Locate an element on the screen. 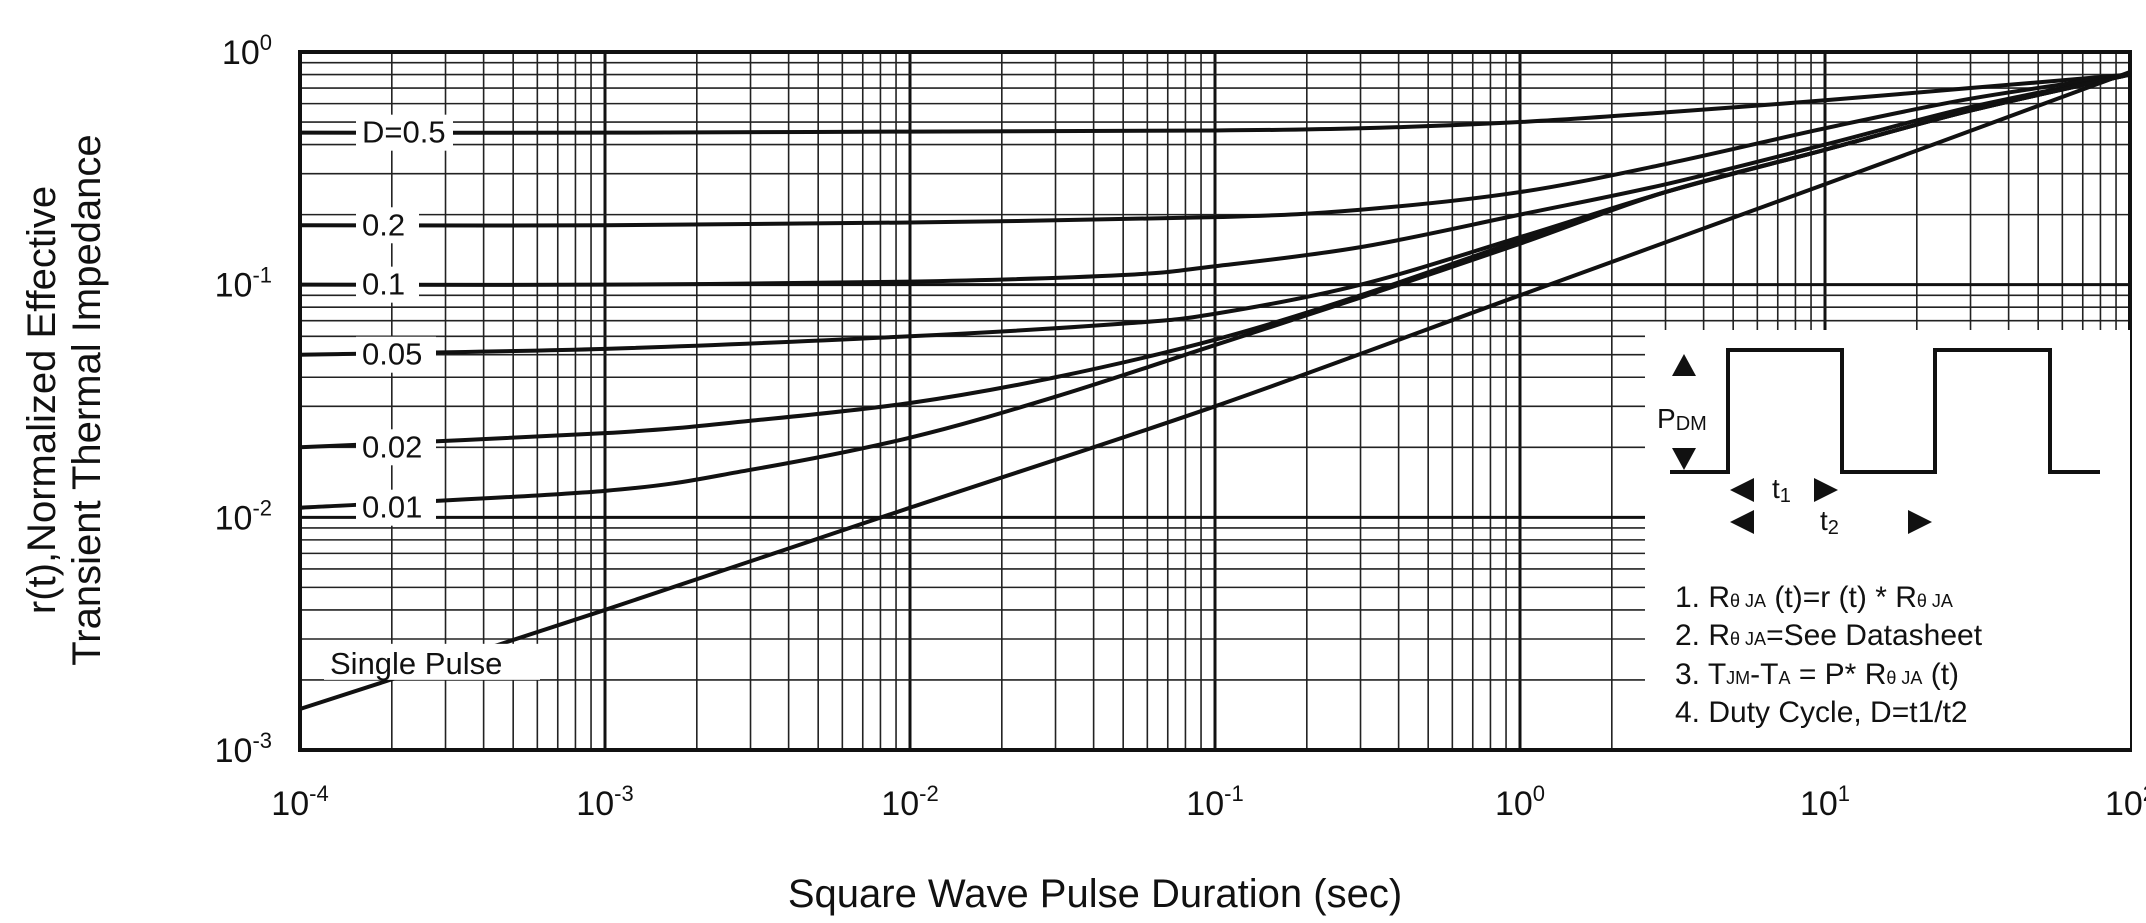  x-tick-label: 10⁻² is located at coordinates (909, 802).